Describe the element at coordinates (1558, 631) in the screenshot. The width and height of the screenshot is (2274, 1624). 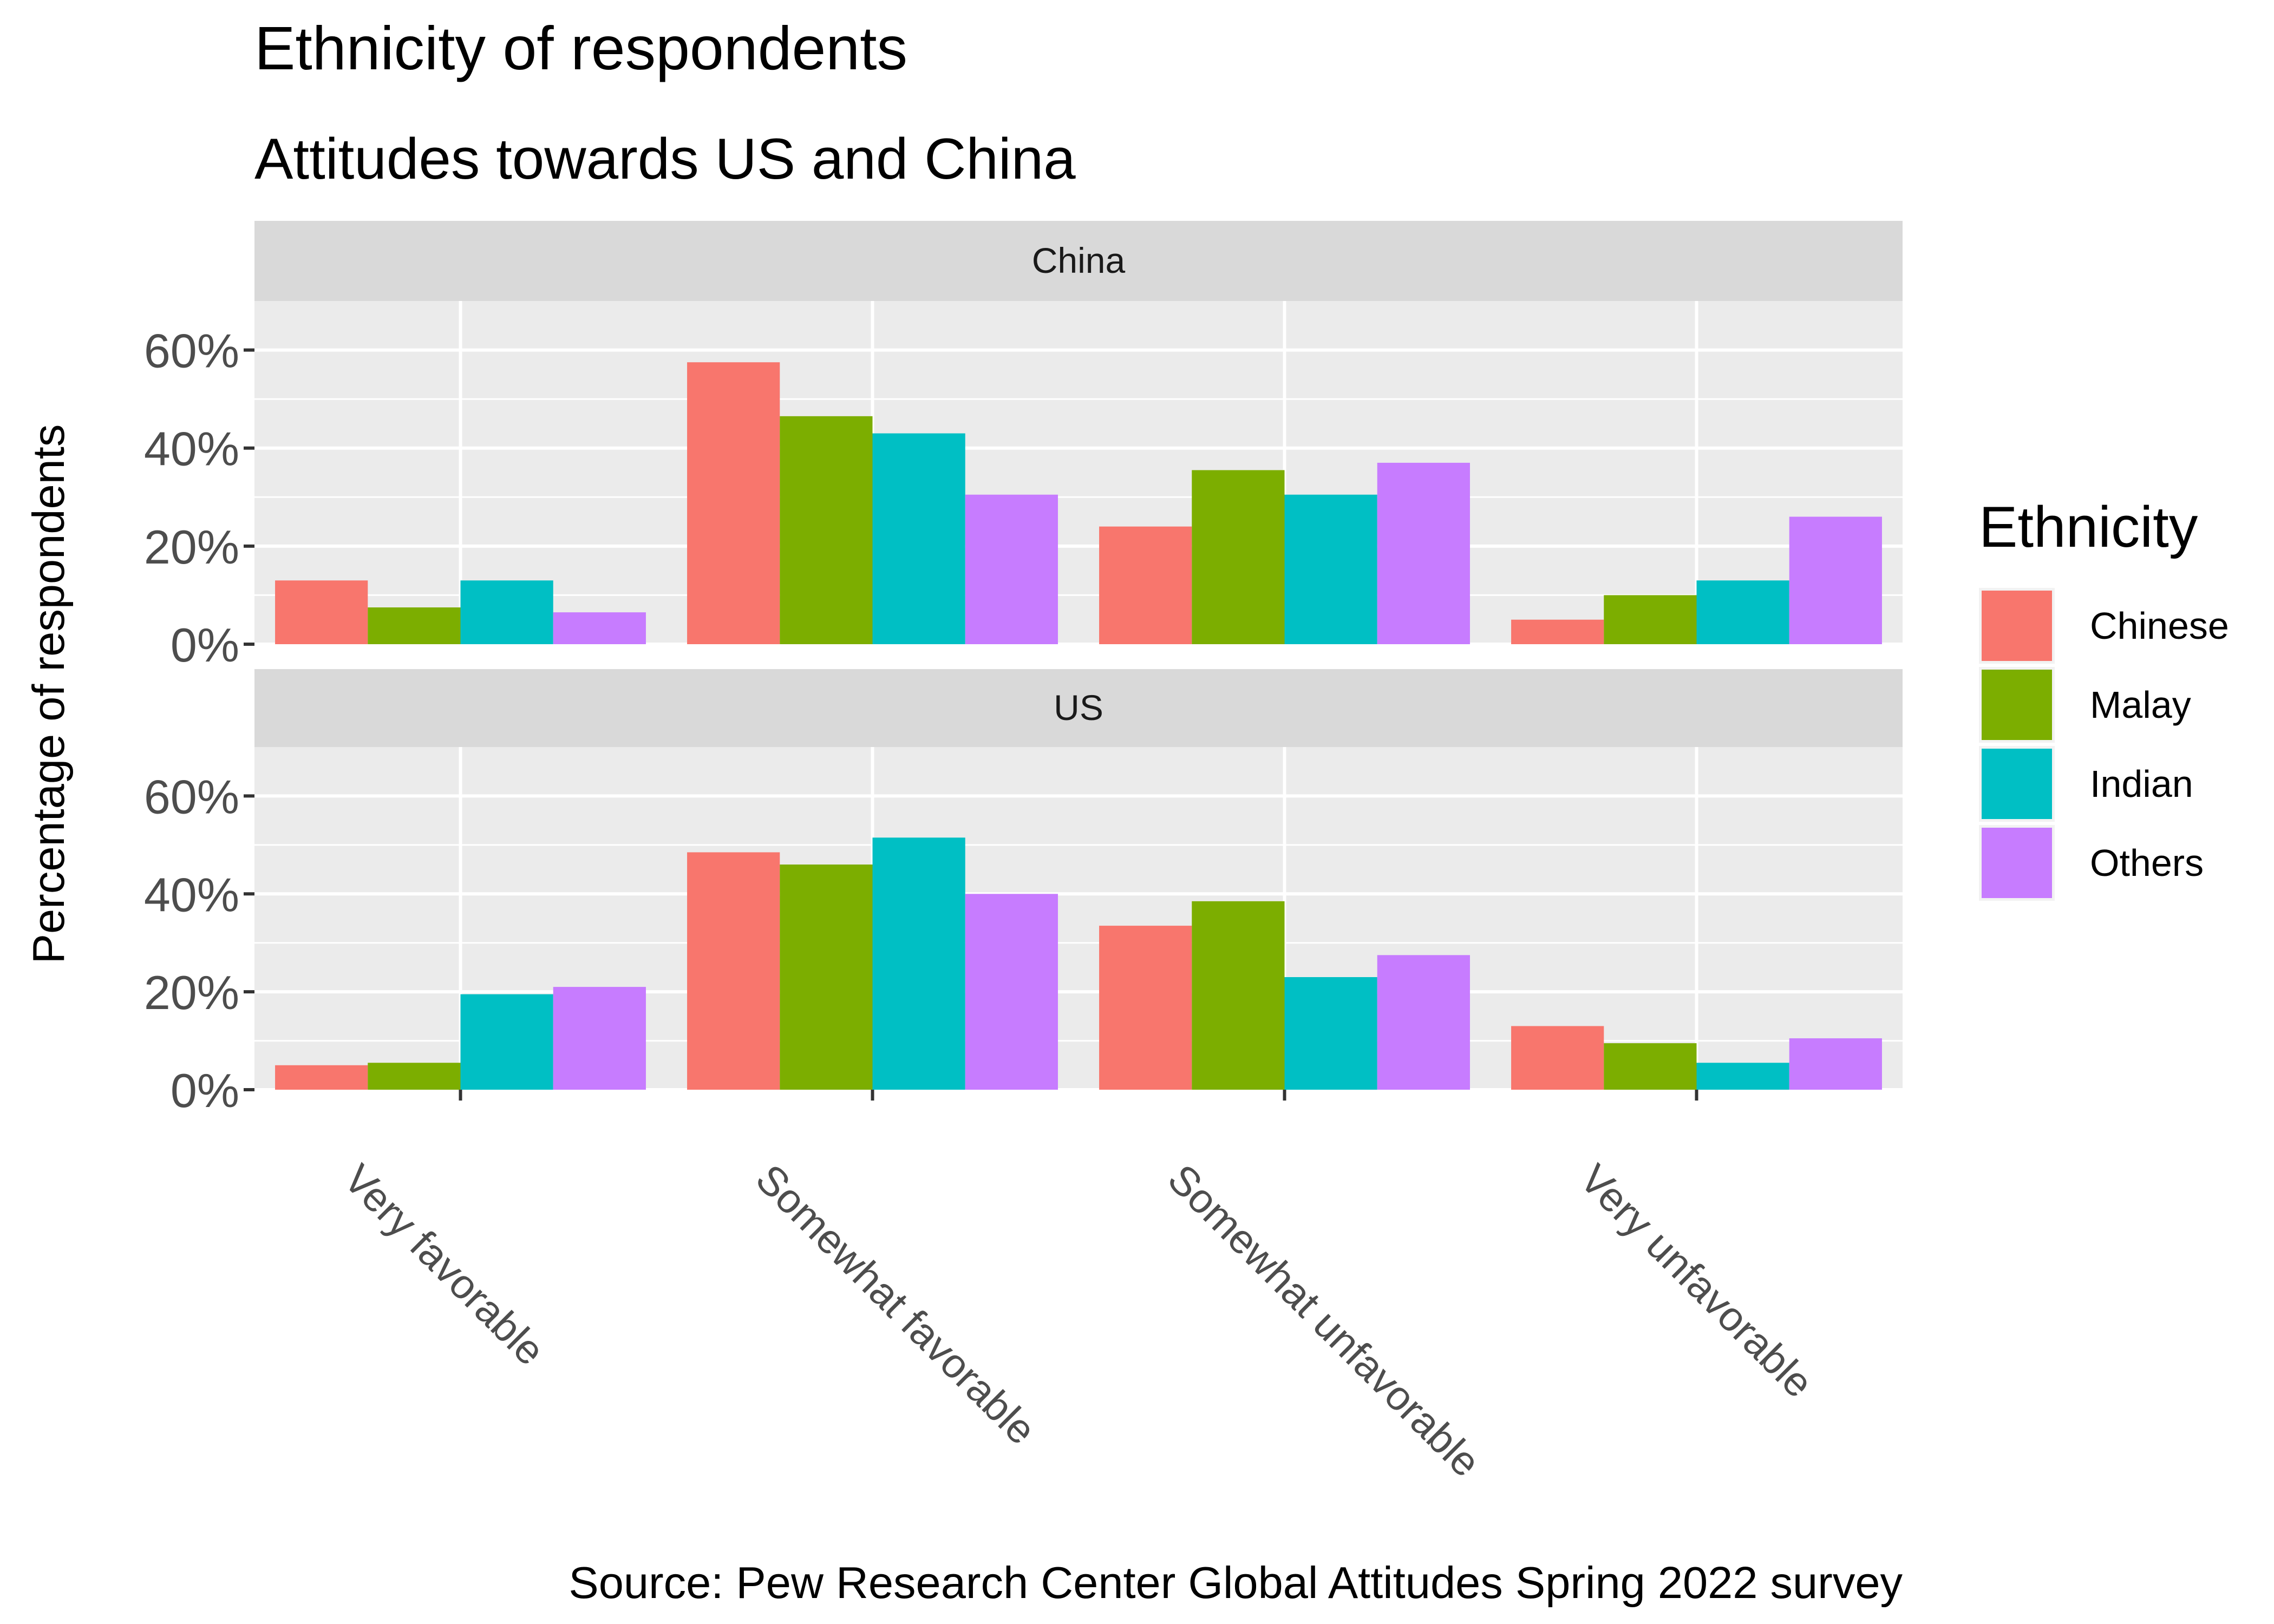
I see `bar-china-chinese-very-unfavorable` at that location.